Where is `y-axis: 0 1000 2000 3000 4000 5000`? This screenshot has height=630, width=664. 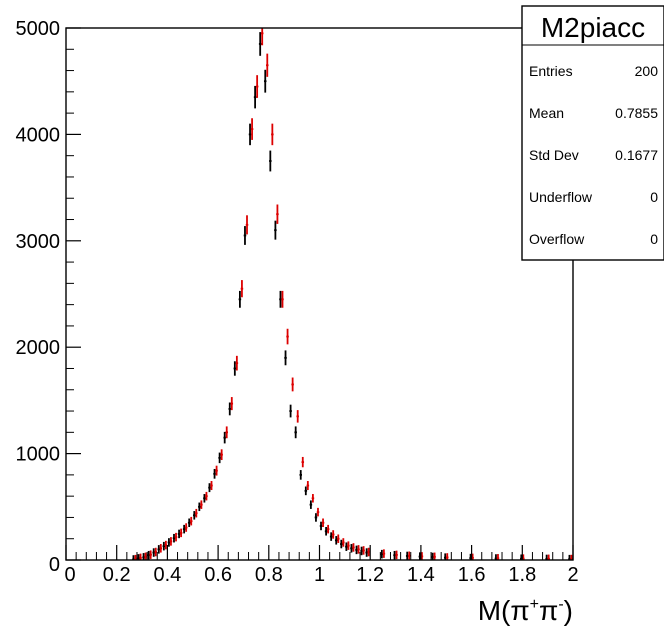 y-axis: 0 1000 2000 3000 4000 5000 is located at coordinates (48, 297).